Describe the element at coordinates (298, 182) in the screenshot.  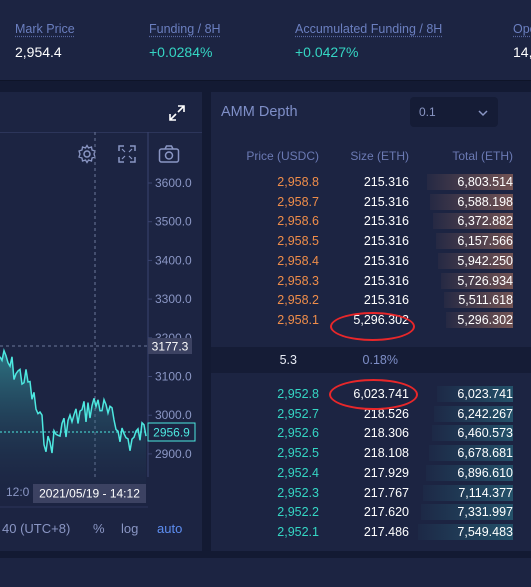
I see `price-cell: 2,958.8` at that location.